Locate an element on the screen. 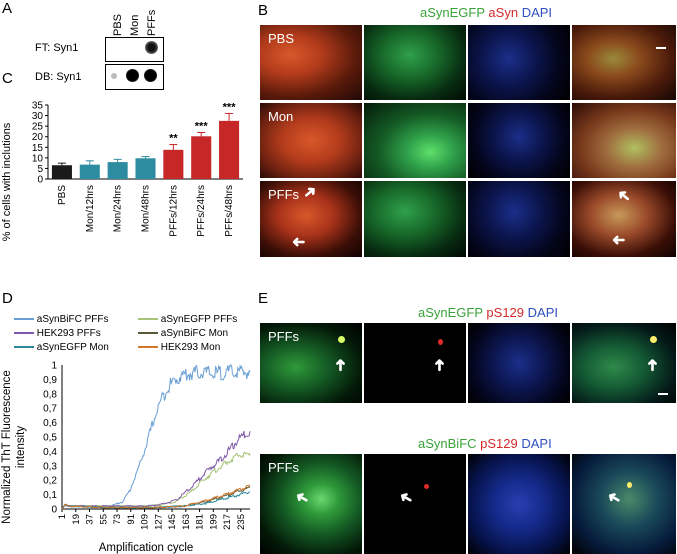 The width and height of the screenshot is (677, 554). x-tick-label: Mon/48hrs is located at coordinates (146, 208).